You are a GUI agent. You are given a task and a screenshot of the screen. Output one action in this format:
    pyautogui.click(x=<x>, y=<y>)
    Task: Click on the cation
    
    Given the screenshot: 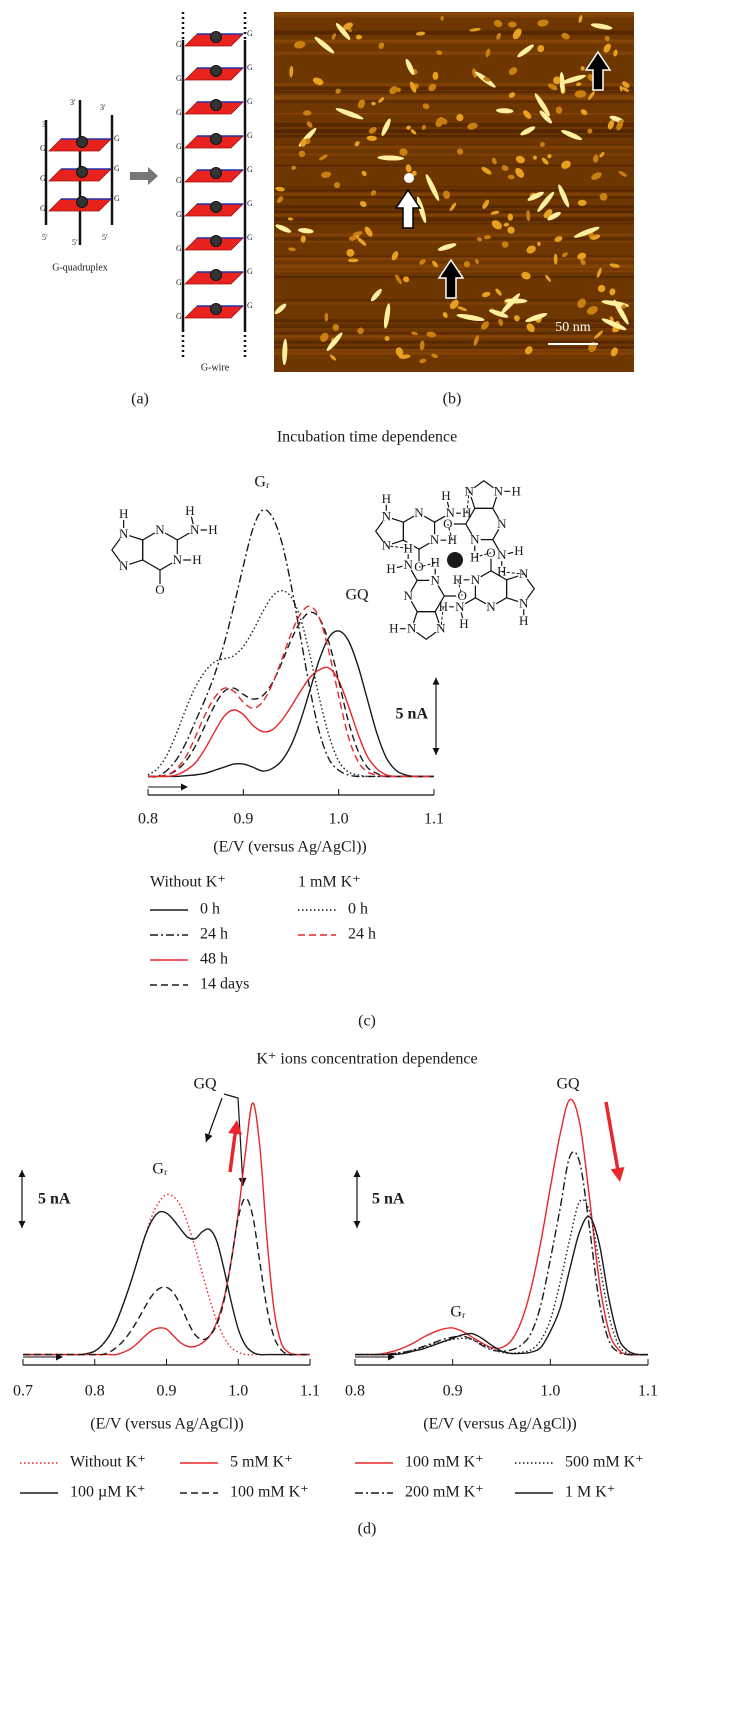 What is the action you would take?
    pyautogui.click(x=216, y=207)
    